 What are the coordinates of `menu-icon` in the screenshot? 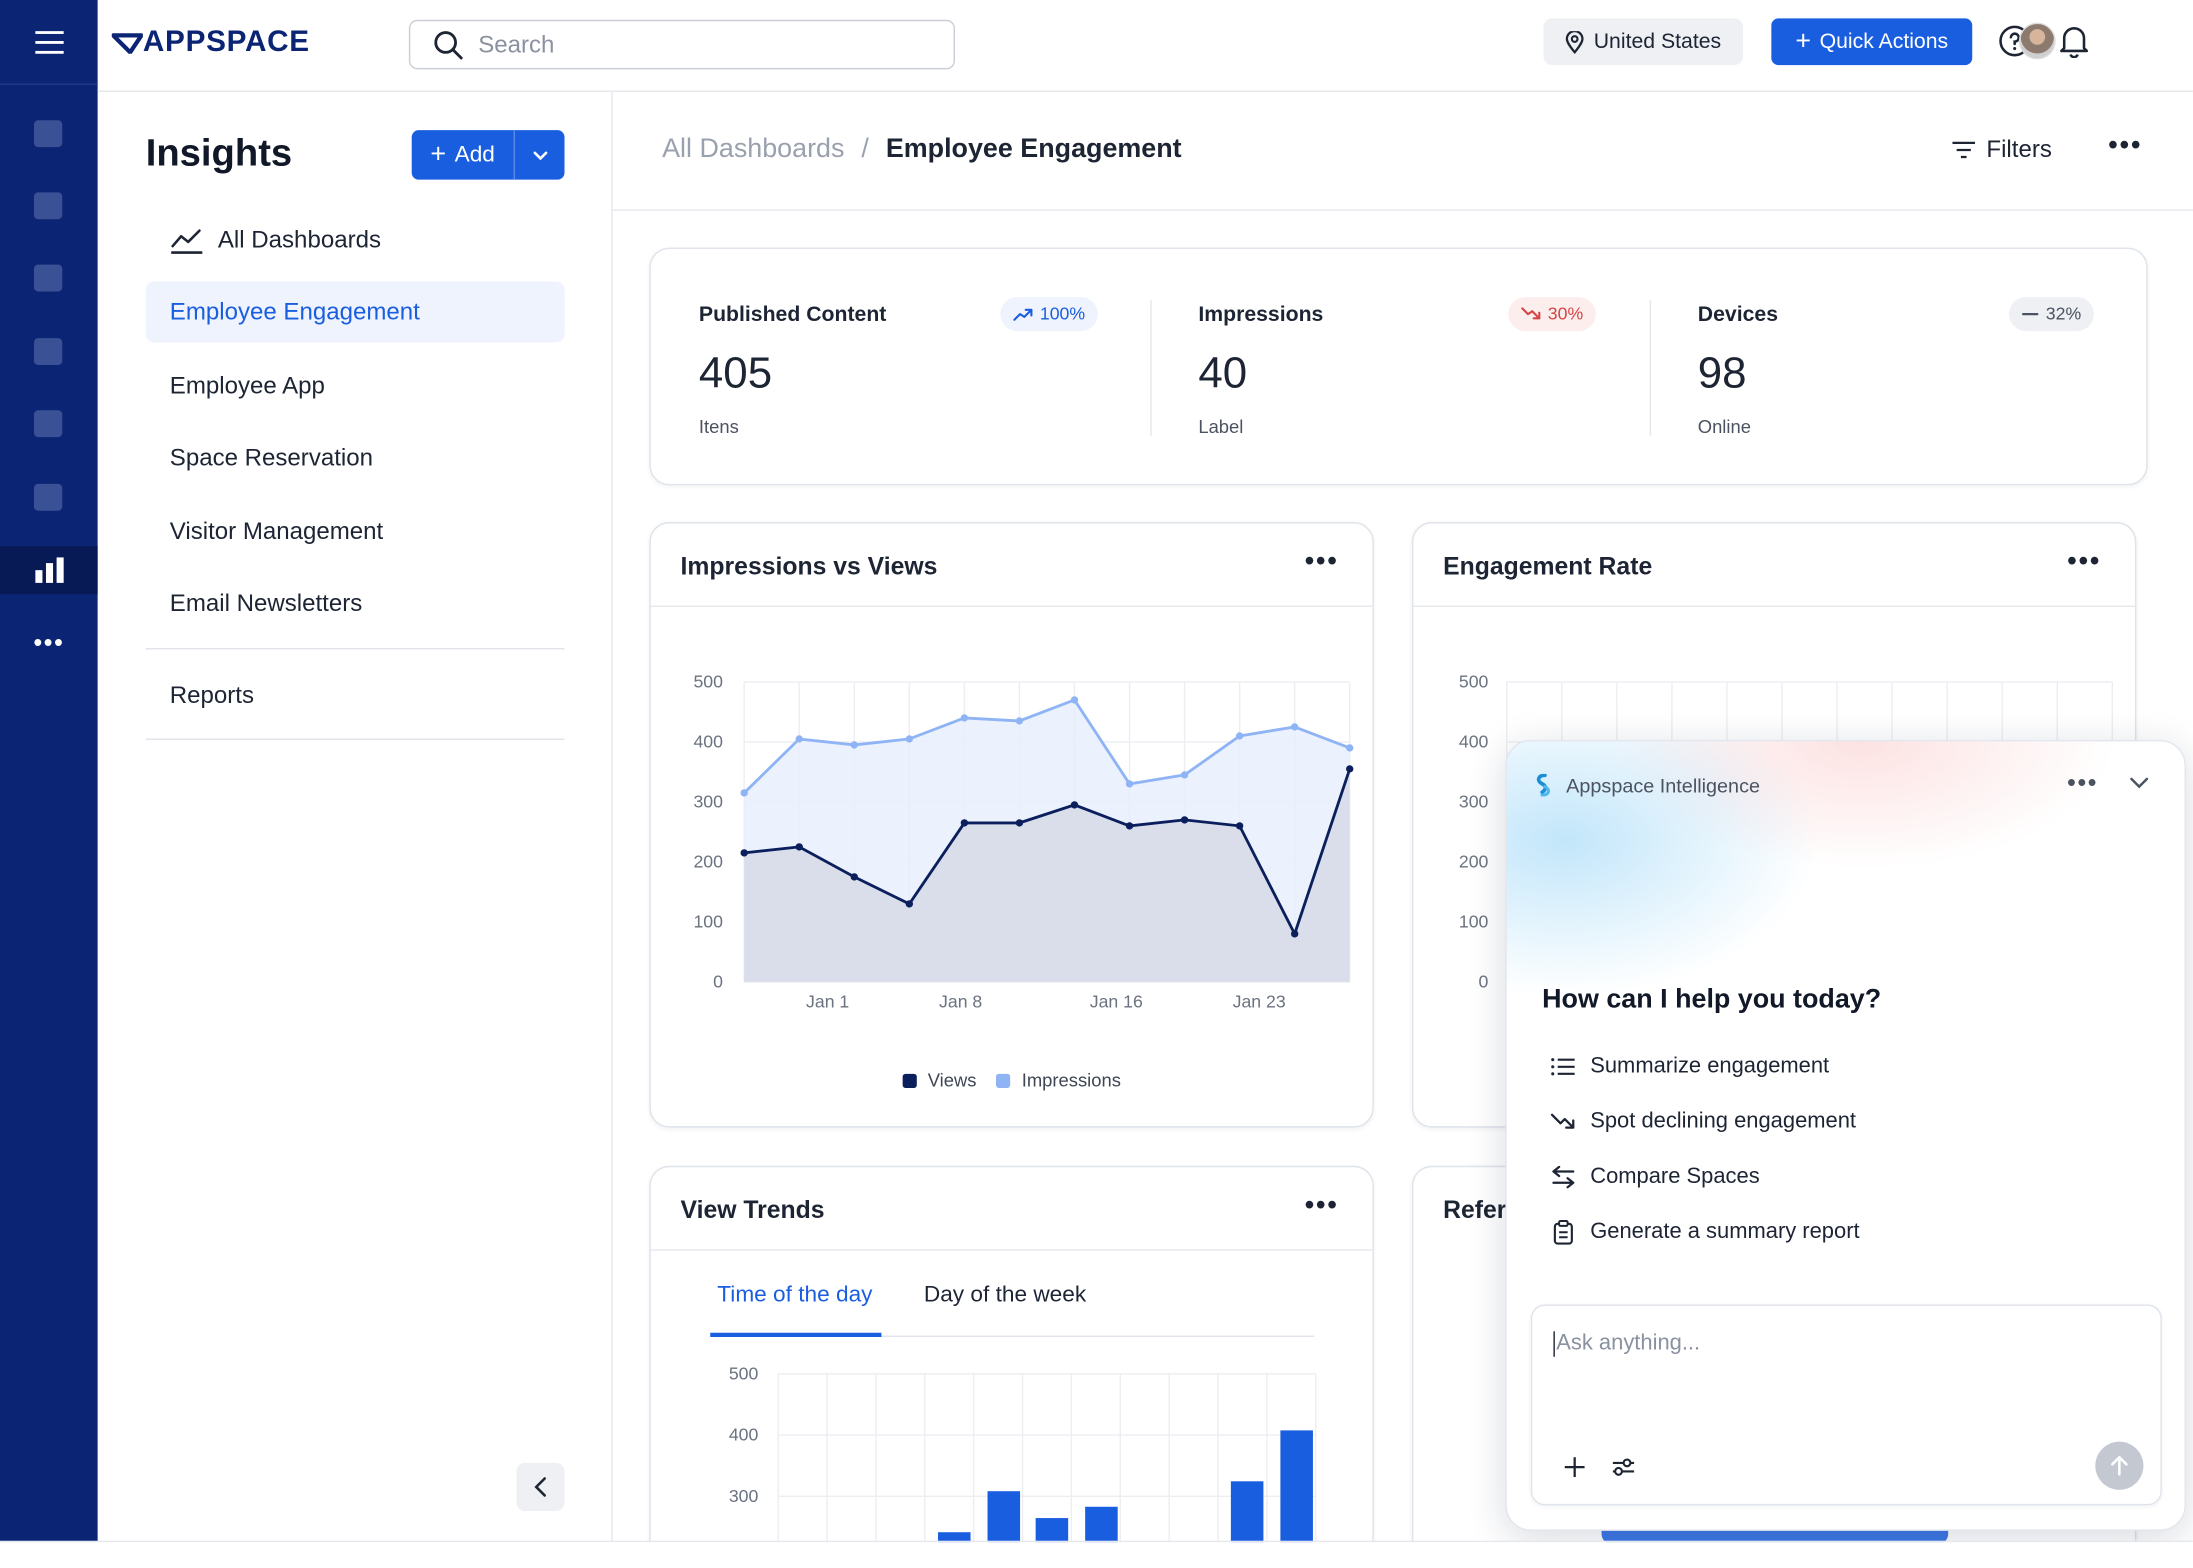 It's located at (49, 42).